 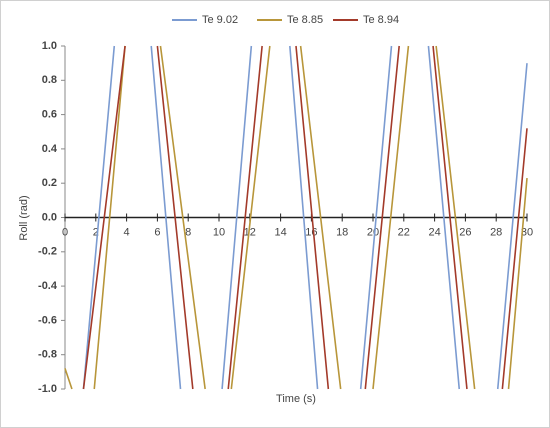 I want to click on x-tick-label: 28, so click(x=496, y=232).